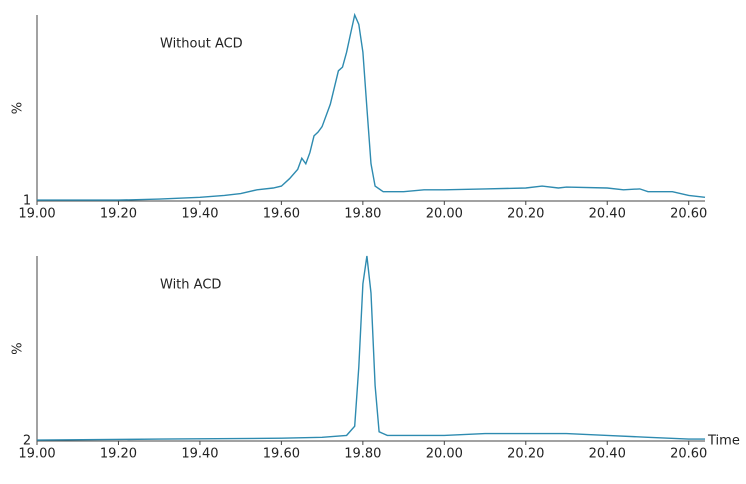  I want to click on x-axis-label: Time, so click(723, 441).